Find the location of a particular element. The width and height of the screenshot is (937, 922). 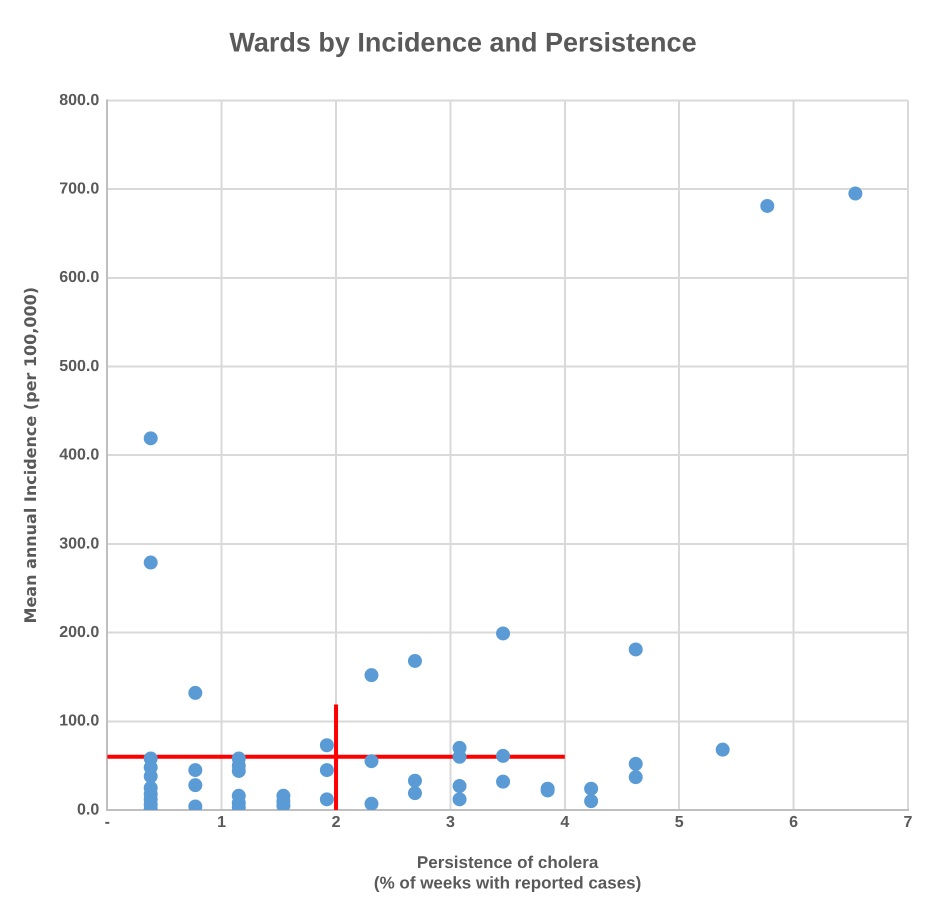

y-tick-label: 300.0 is located at coordinates (79, 543).